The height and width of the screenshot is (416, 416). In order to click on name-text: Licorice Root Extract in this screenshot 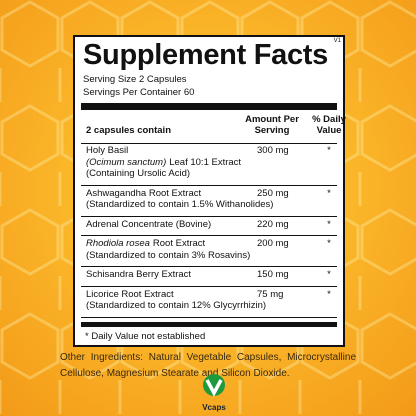, I will do `click(130, 294)`.